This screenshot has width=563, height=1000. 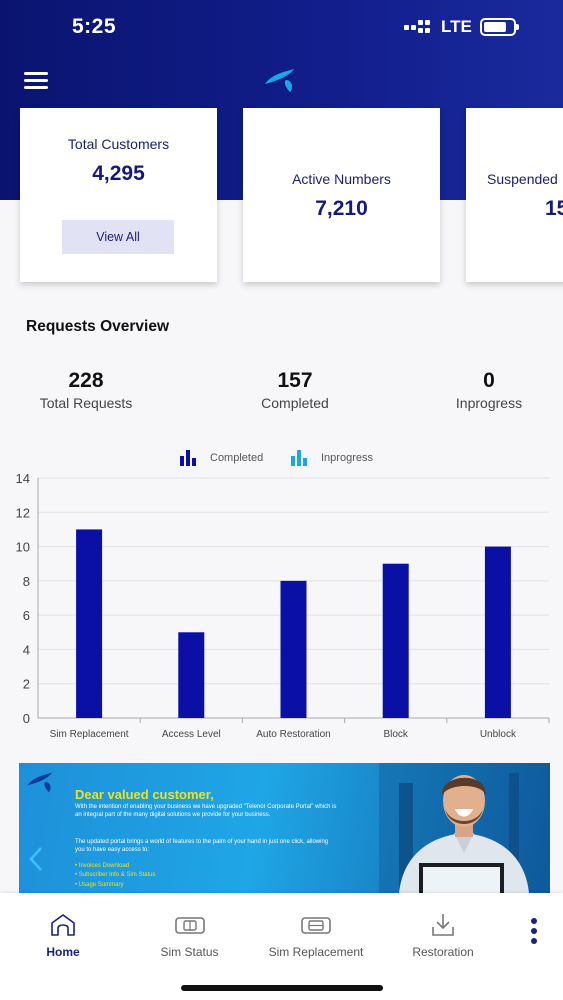 I want to click on total-customers-card: Total Customers 4,295 View All, so click(x=118, y=195).